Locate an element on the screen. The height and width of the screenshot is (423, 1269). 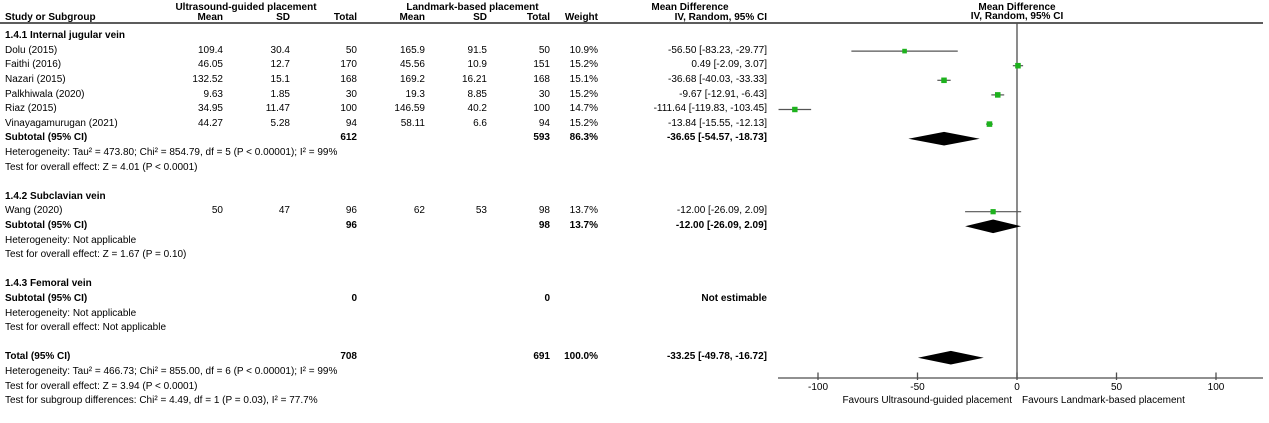
subtotal-diamond is located at coordinates (993, 226).